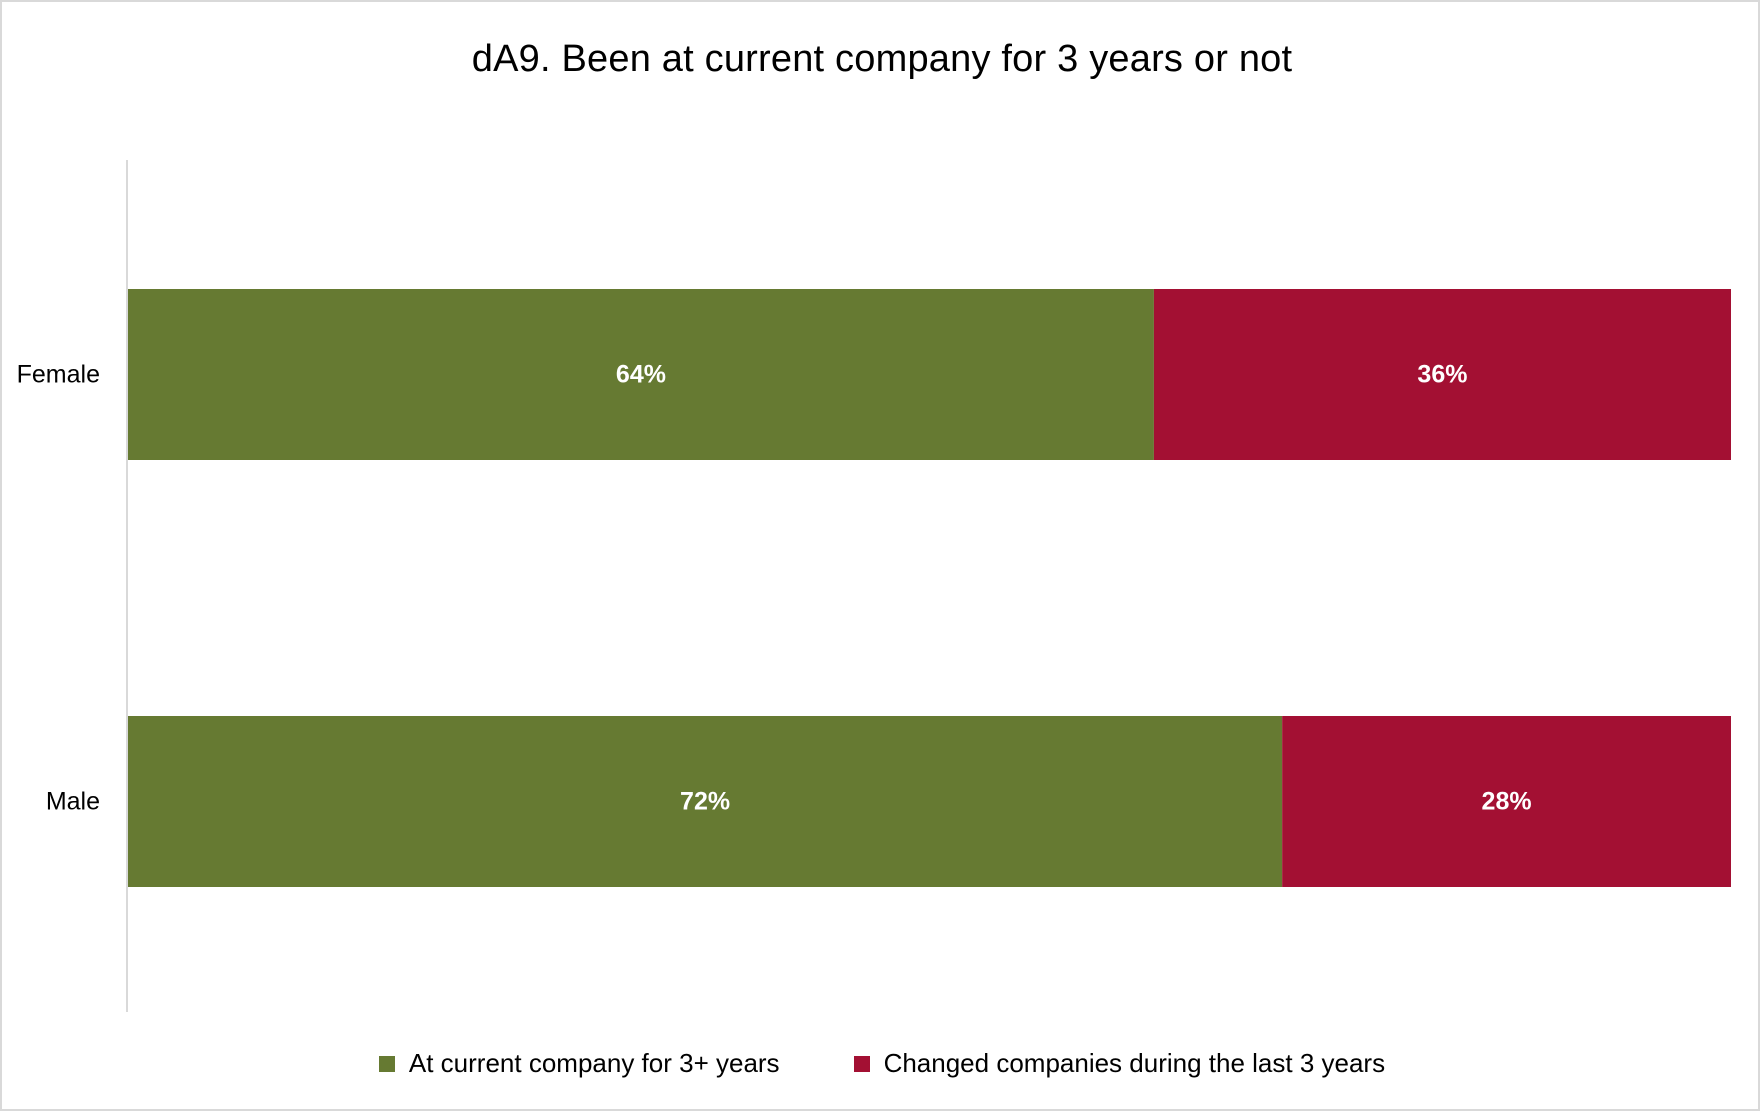  What do you see at coordinates (386, 1063) in the screenshot?
I see `legend-swatch-green` at bounding box center [386, 1063].